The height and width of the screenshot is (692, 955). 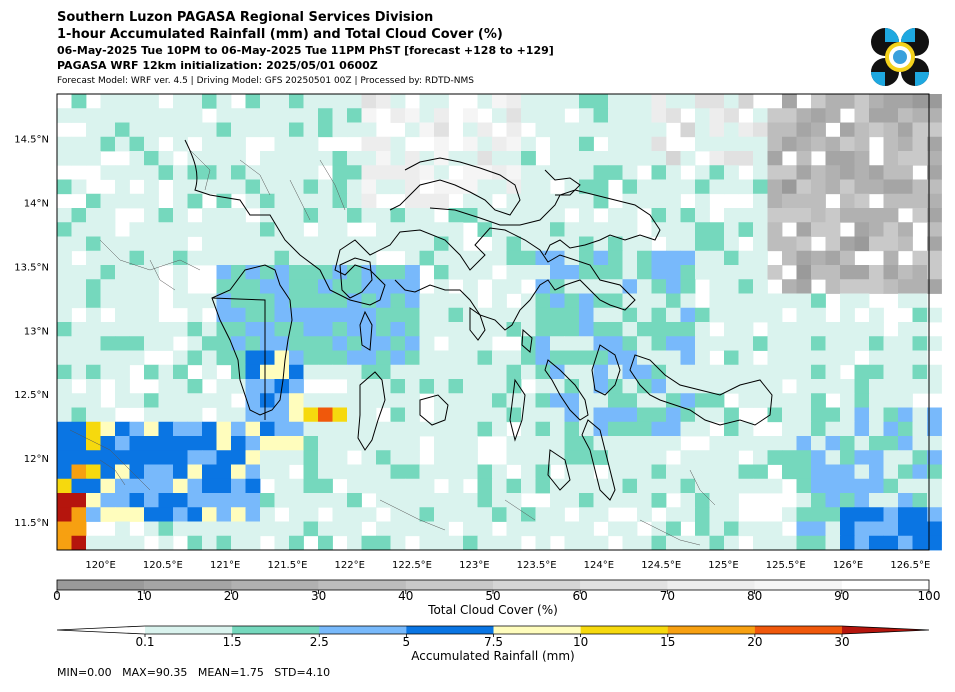 What do you see at coordinates (31, 267) in the screenshot?
I see `lat-label: 13.5°N` at bounding box center [31, 267].